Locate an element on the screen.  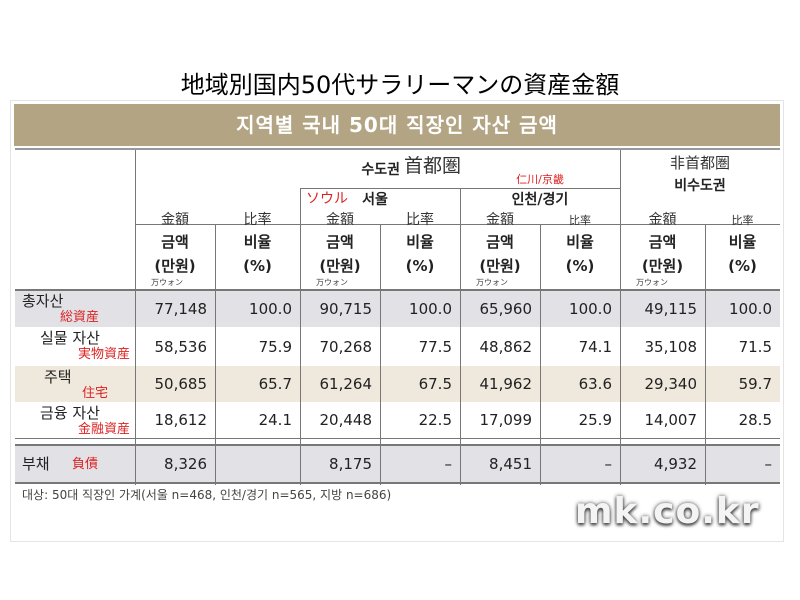
header-capital-region-jp: 首都圏 is located at coordinates (433, 166).